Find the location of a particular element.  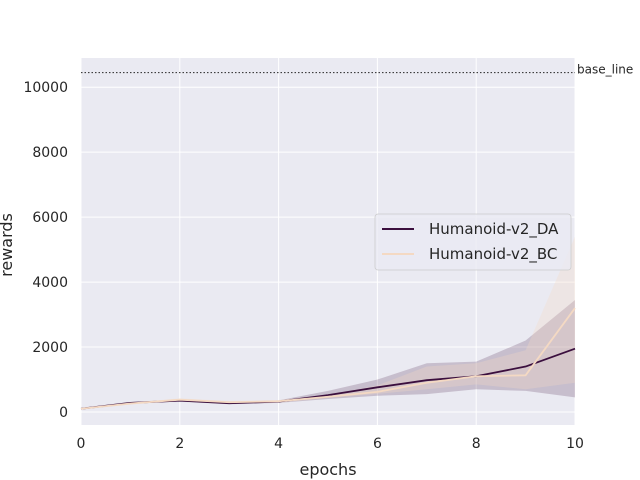

y-tick-label: 6000 is located at coordinates (50, 218).